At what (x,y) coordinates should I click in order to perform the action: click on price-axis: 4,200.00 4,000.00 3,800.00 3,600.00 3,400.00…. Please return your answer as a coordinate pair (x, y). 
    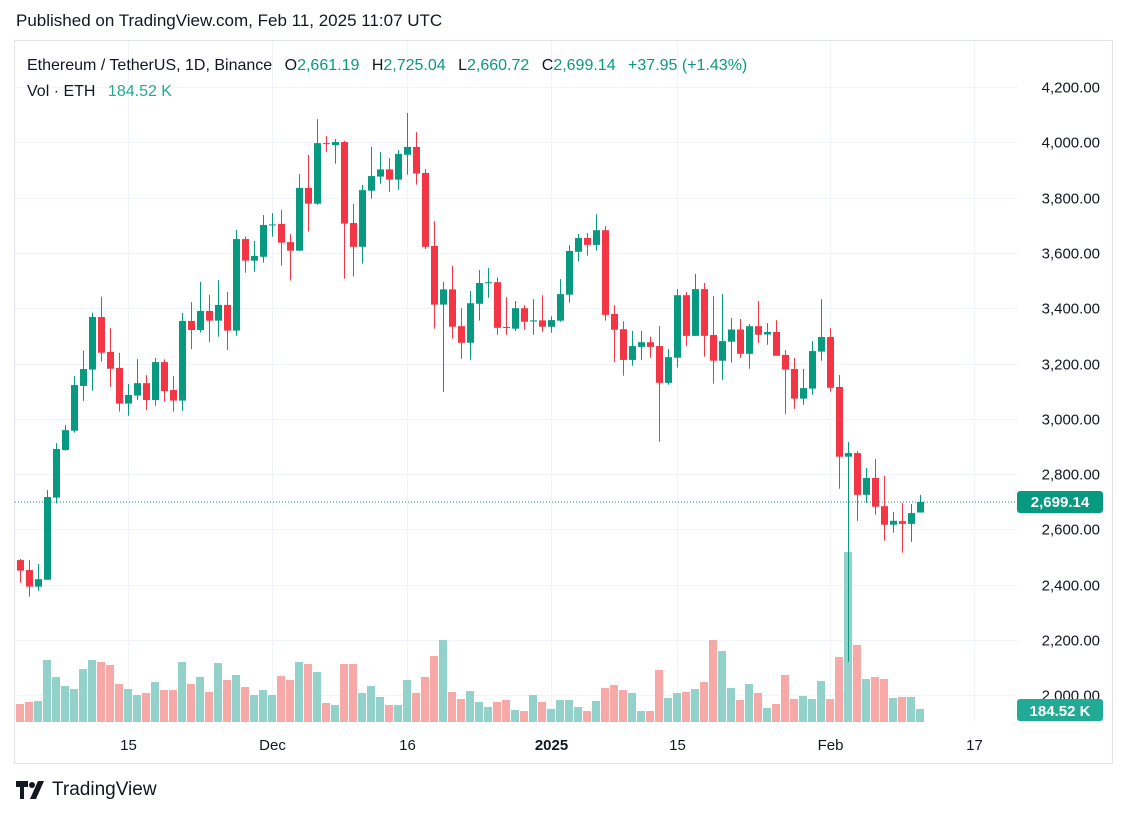
    Looking at the image, I should click on (1071, 392).